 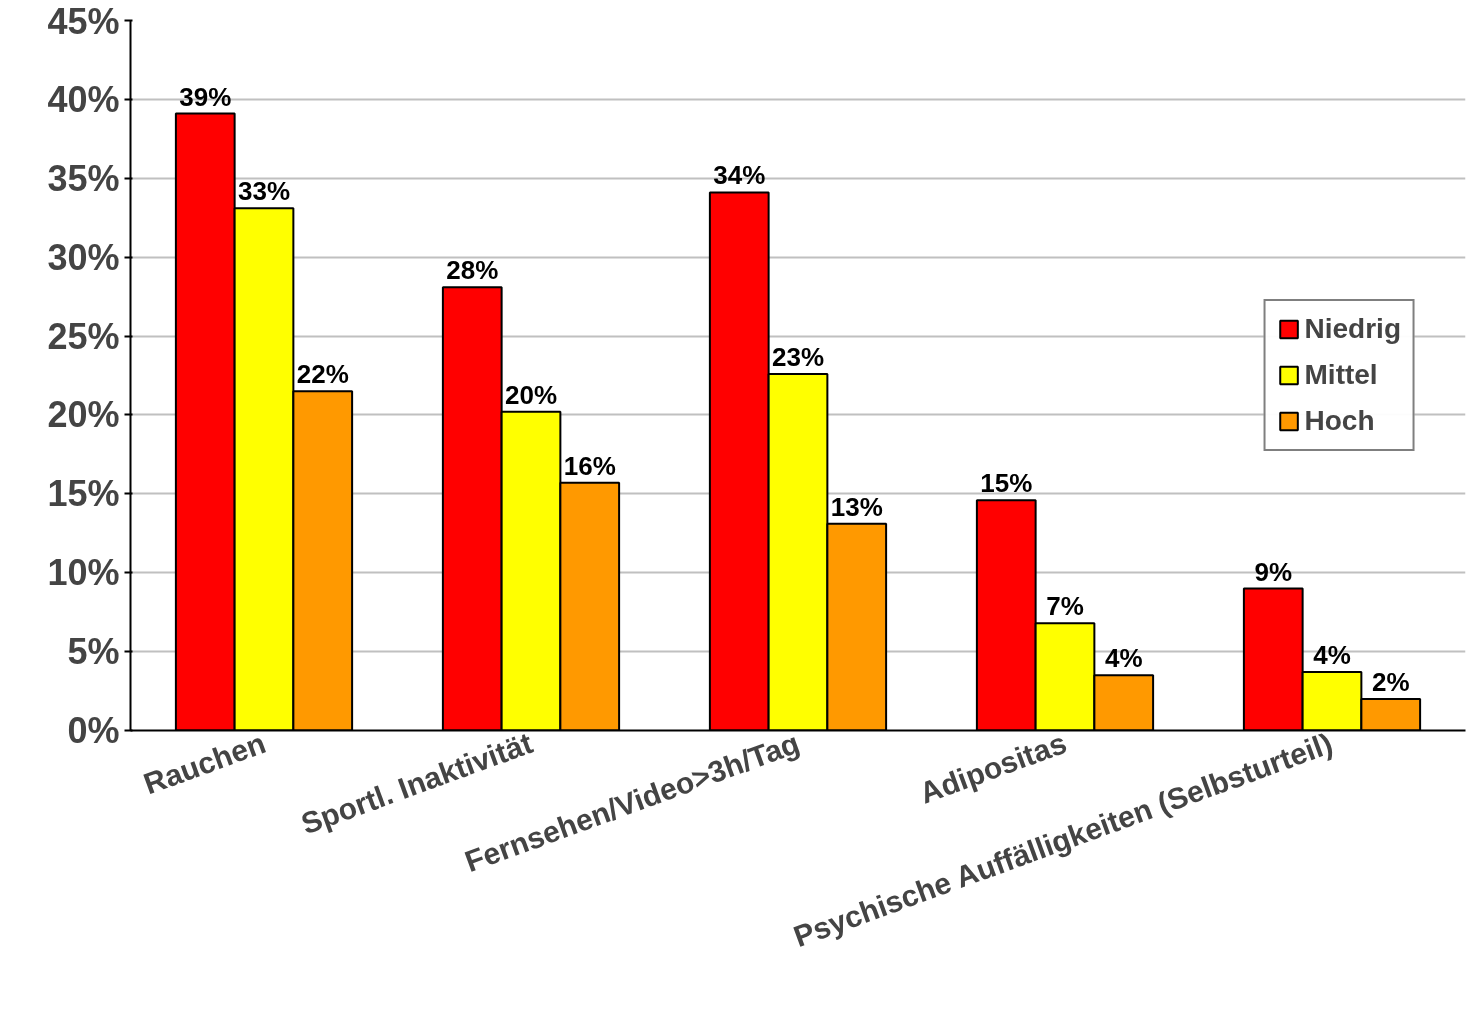 What do you see at coordinates (264, 191) in the screenshot?
I see `data-label: 33%` at bounding box center [264, 191].